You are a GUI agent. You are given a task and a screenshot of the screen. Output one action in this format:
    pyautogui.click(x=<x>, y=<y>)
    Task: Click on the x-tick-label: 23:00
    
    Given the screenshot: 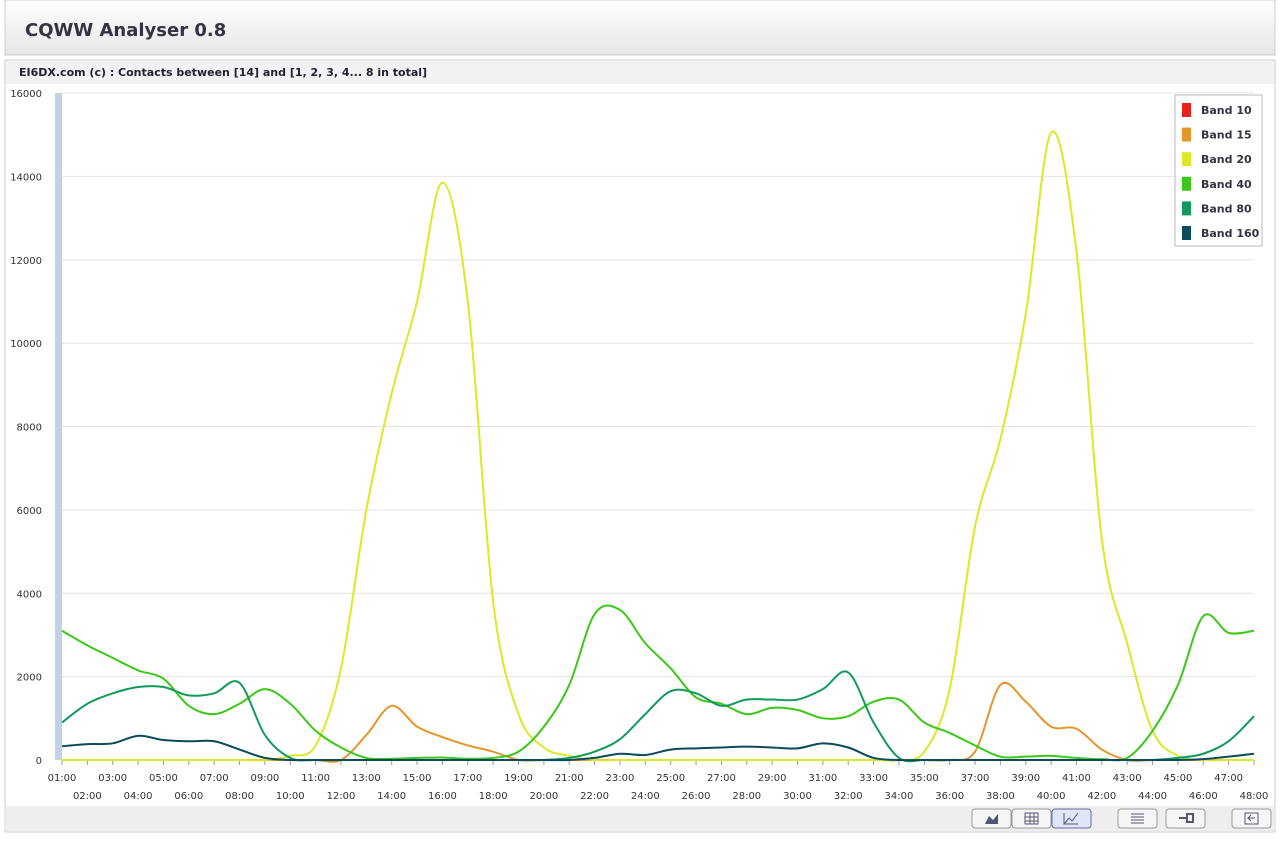 What is the action you would take?
    pyautogui.click(x=620, y=778)
    